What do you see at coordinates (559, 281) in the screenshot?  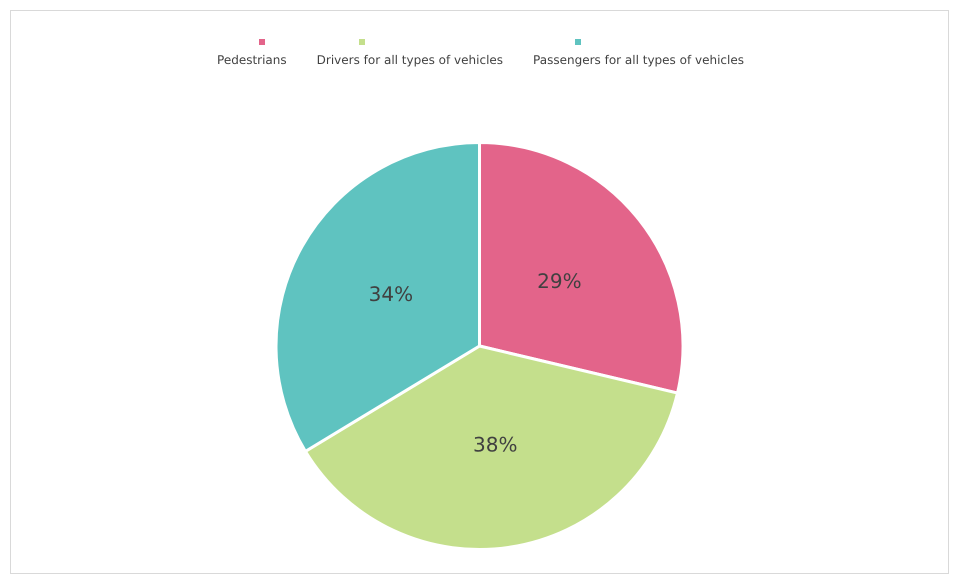 I see `data-label: 29%` at bounding box center [559, 281].